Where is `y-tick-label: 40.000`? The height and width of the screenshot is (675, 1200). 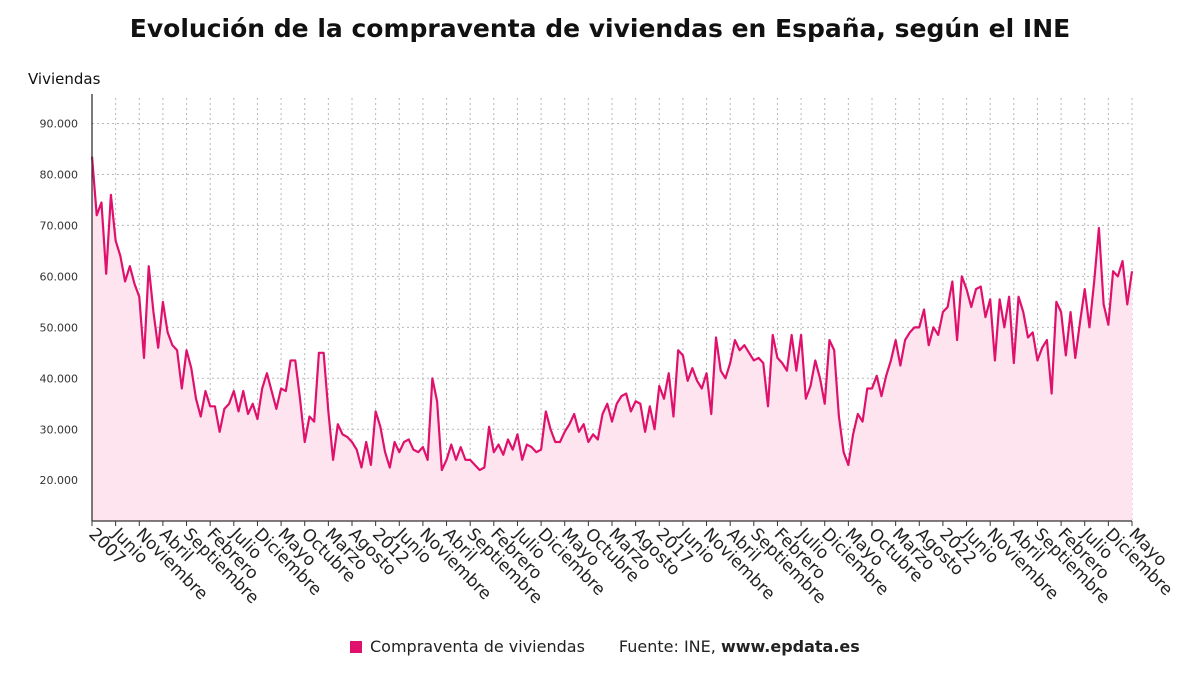 y-tick-label: 40.000 is located at coordinates (59, 378).